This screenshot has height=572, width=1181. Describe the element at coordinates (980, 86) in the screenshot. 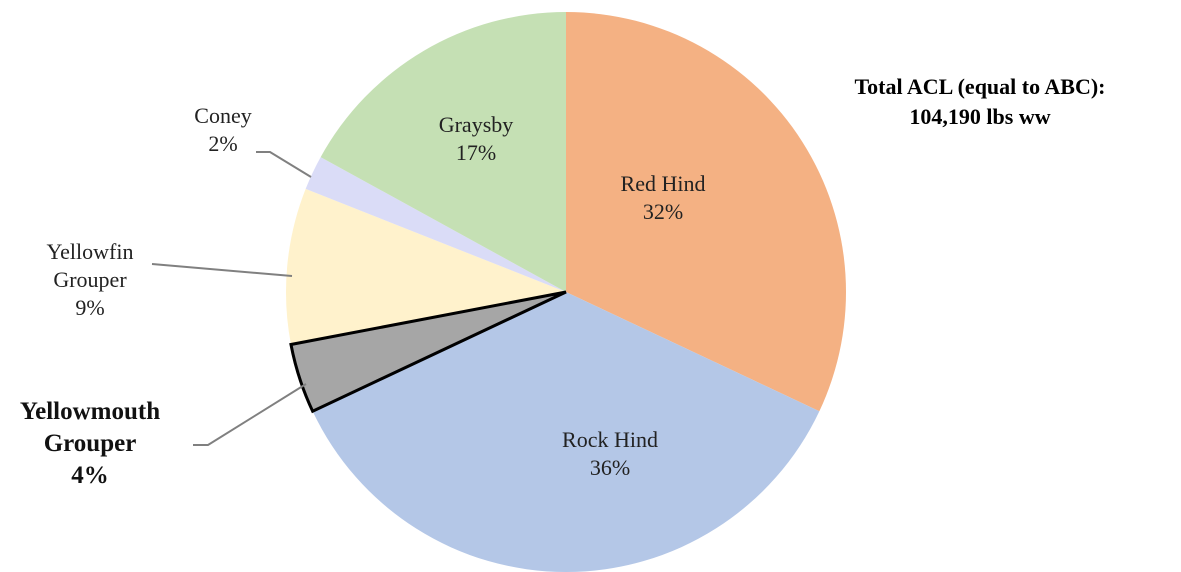

I see `annotation: Total ACL (equal to ABC):` at that location.